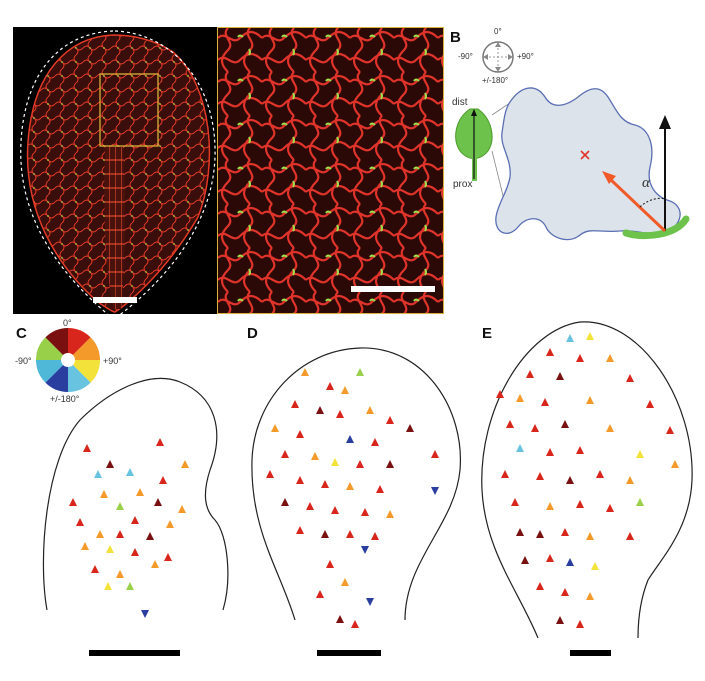 The width and height of the screenshot is (705, 681). What do you see at coordinates (585, 155) in the screenshot?
I see `centroid-marker` at bounding box center [585, 155].